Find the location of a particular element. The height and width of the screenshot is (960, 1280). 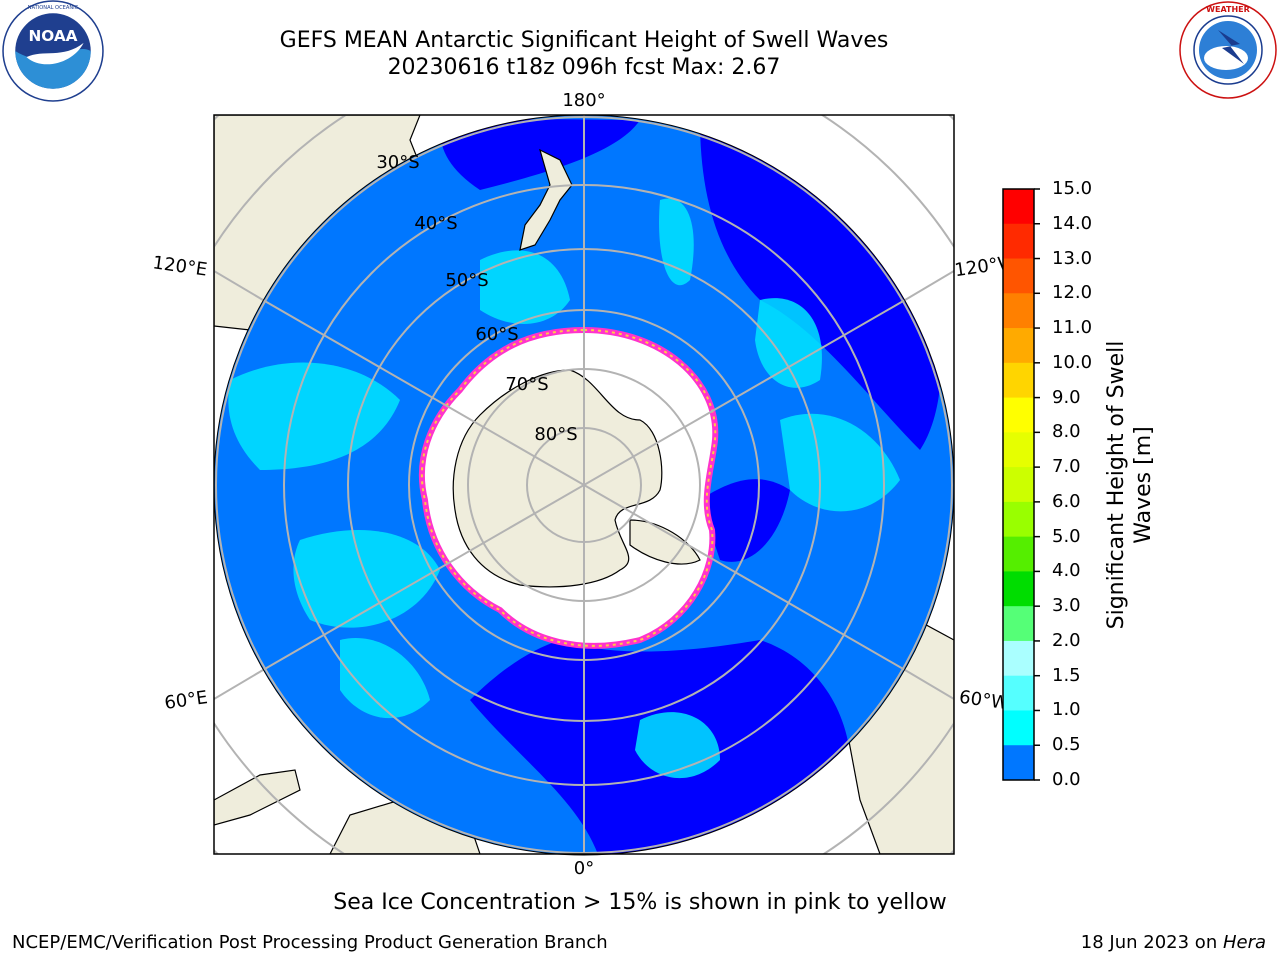

colorbar-tick-label: 2.0 is located at coordinates (1066, 640).